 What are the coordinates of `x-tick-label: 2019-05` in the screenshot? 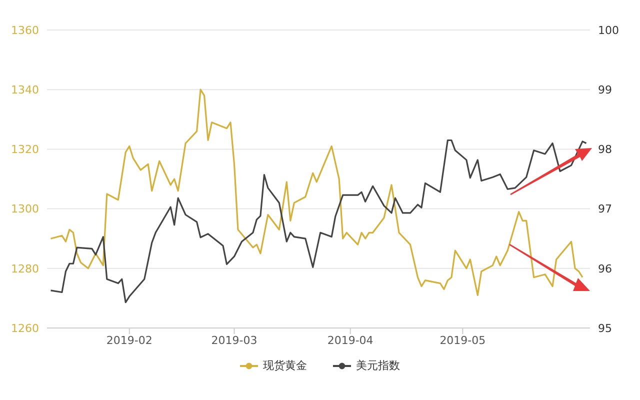 It's located at (463, 340).